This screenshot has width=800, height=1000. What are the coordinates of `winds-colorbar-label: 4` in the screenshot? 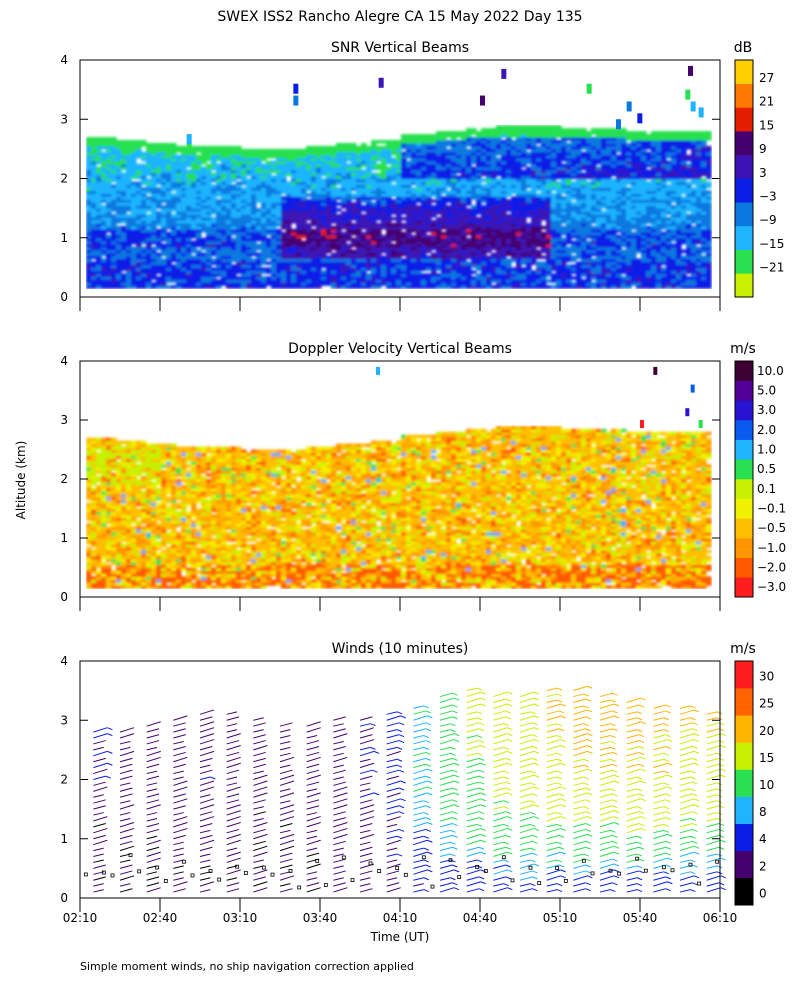 It's located at (763, 839).